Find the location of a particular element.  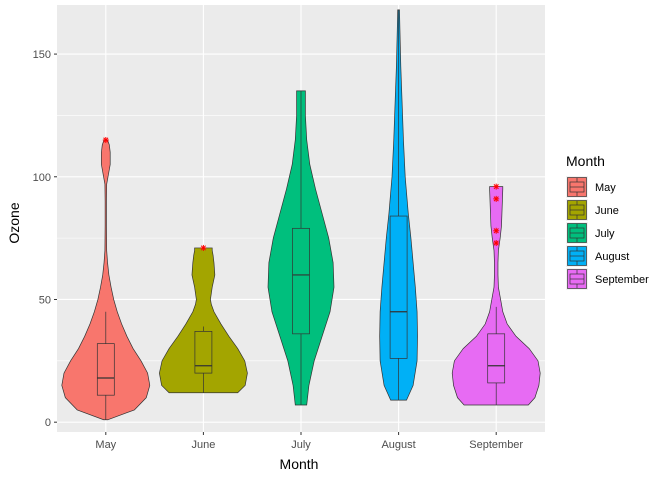

legend-label: September is located at coordinates (622, 280).